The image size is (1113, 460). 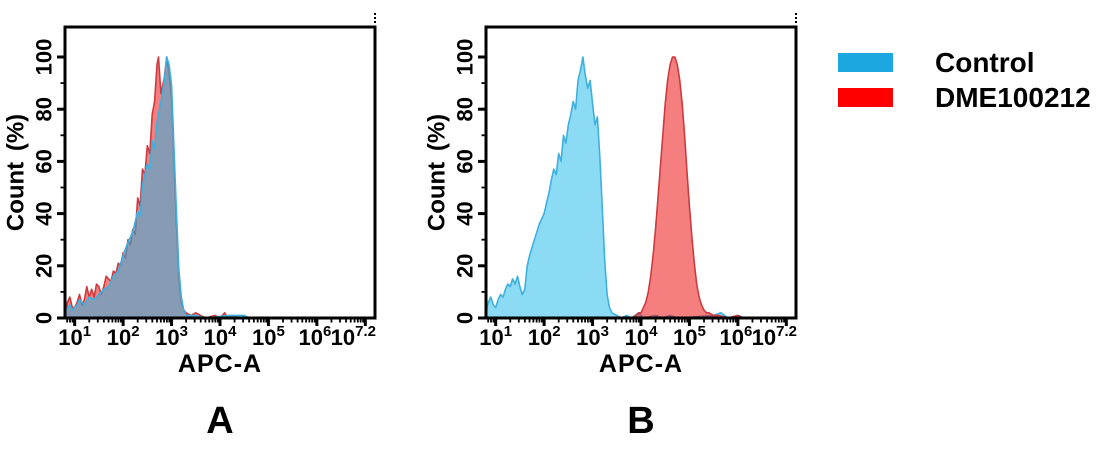 I want to click on legend-label-dme100212: DME100212, so click(x=1013, y=97).